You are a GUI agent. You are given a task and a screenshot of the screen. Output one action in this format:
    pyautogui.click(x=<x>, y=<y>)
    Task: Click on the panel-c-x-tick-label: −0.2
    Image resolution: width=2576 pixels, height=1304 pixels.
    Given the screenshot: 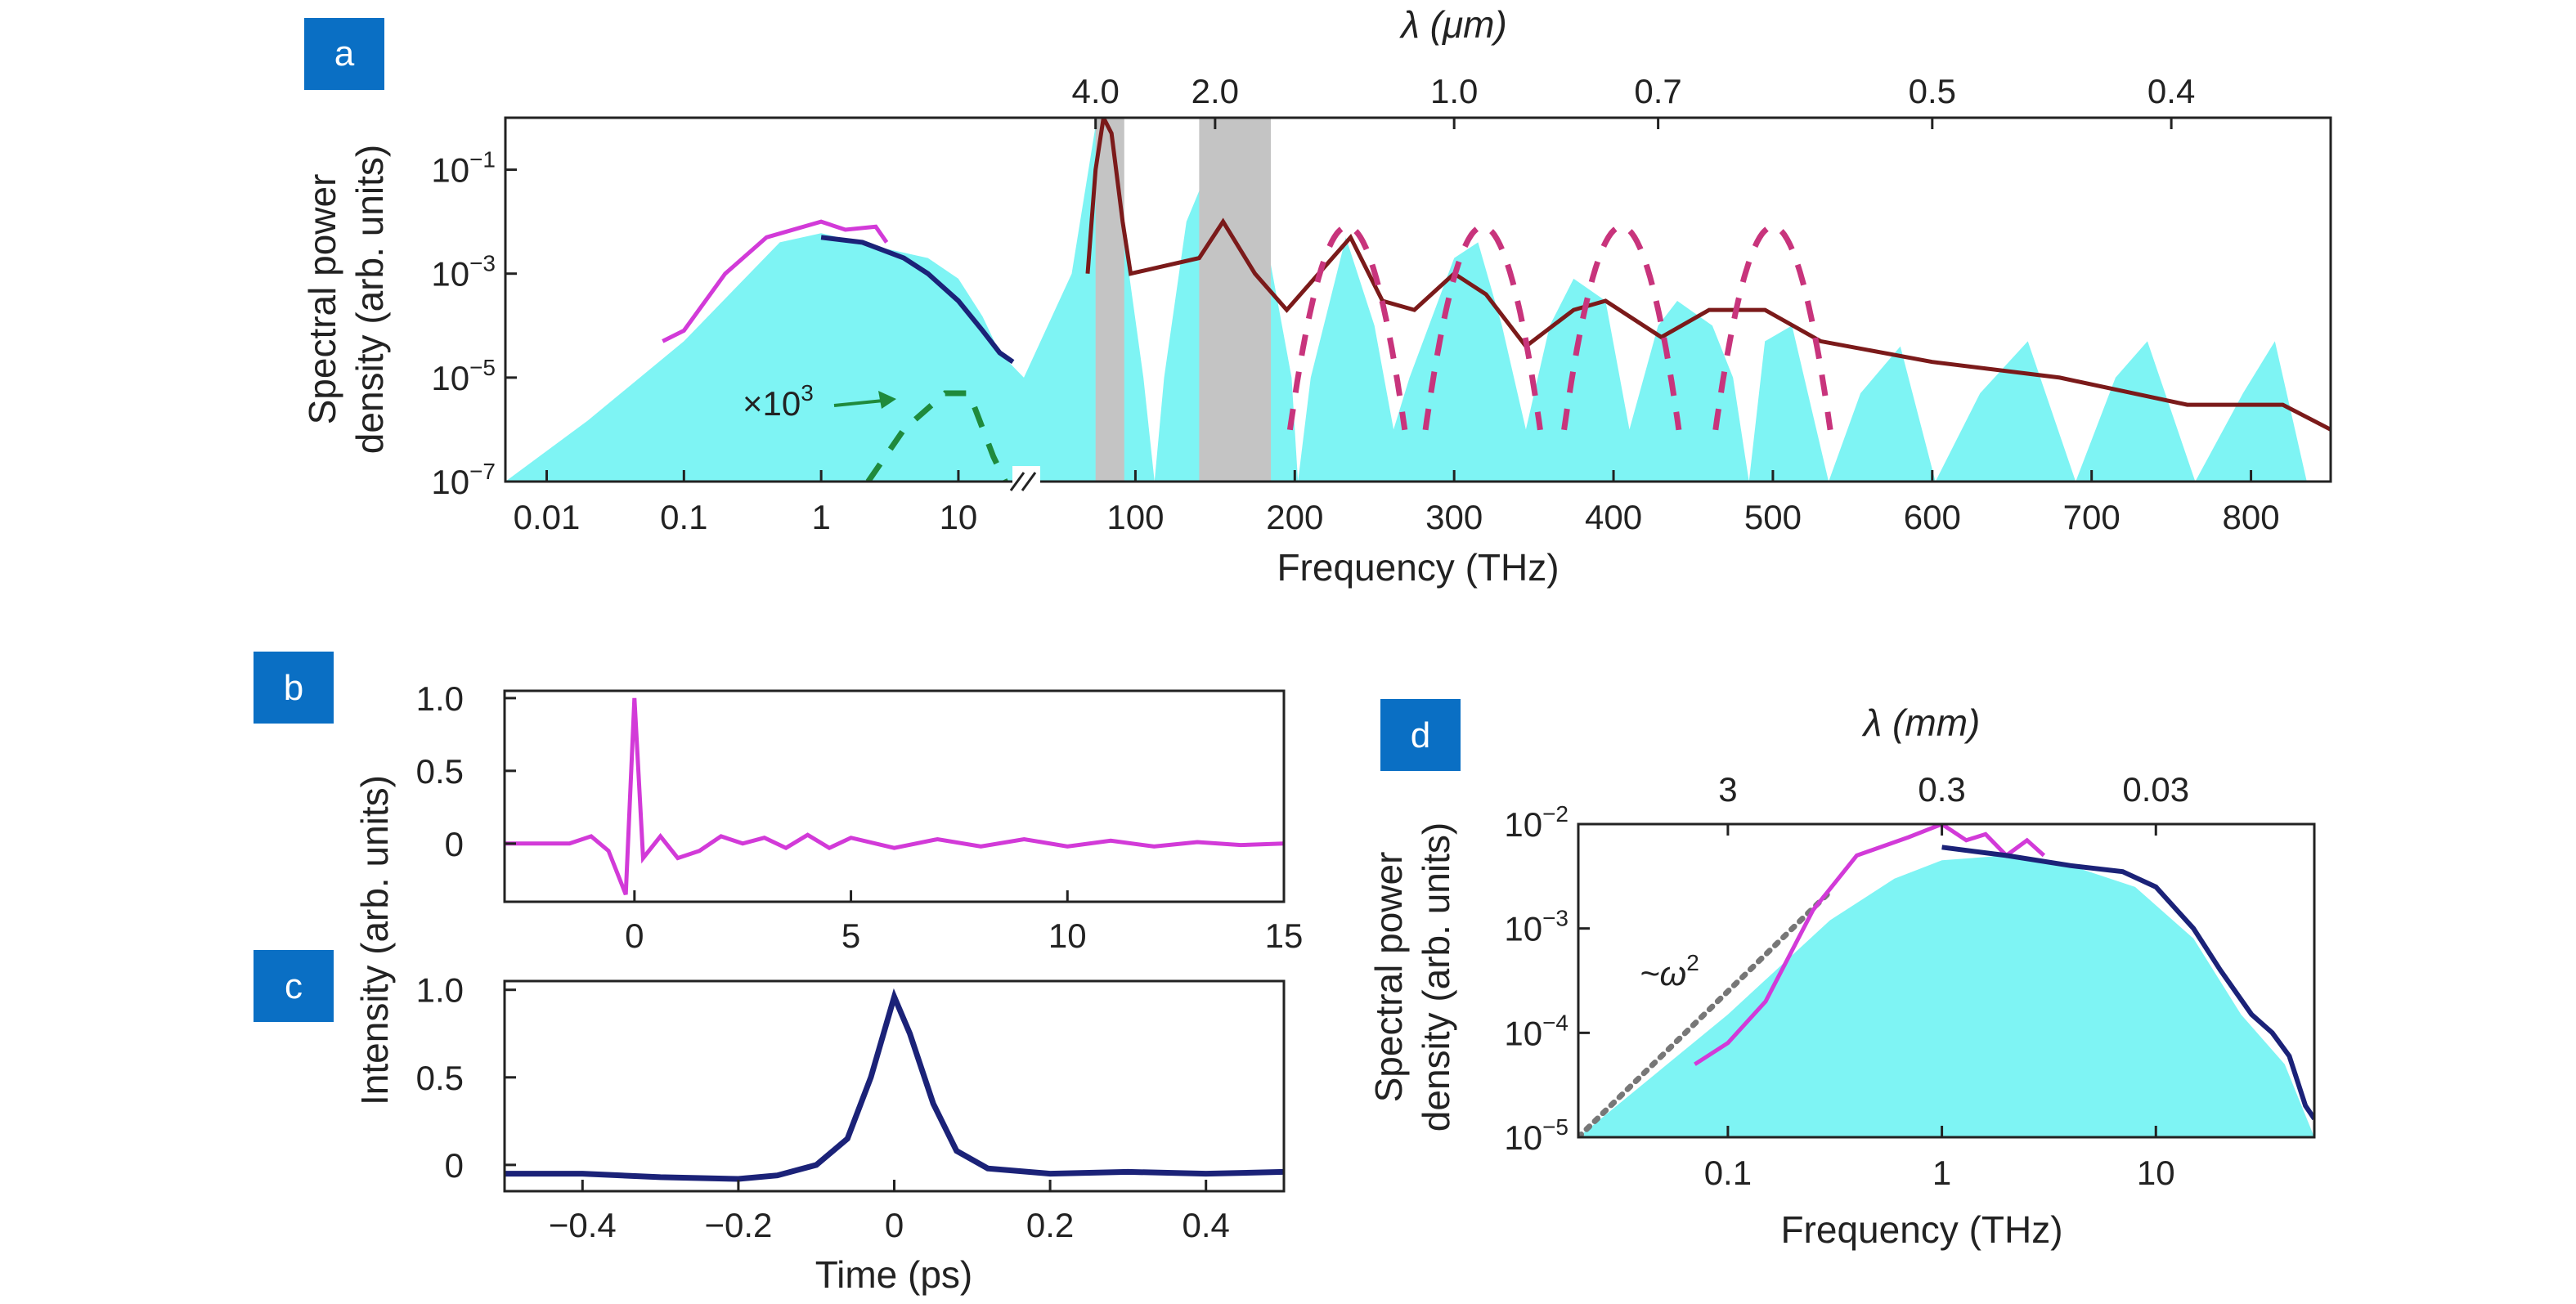 What is the action you would take?
    pyautogui.click(x=738, y=1225)
    